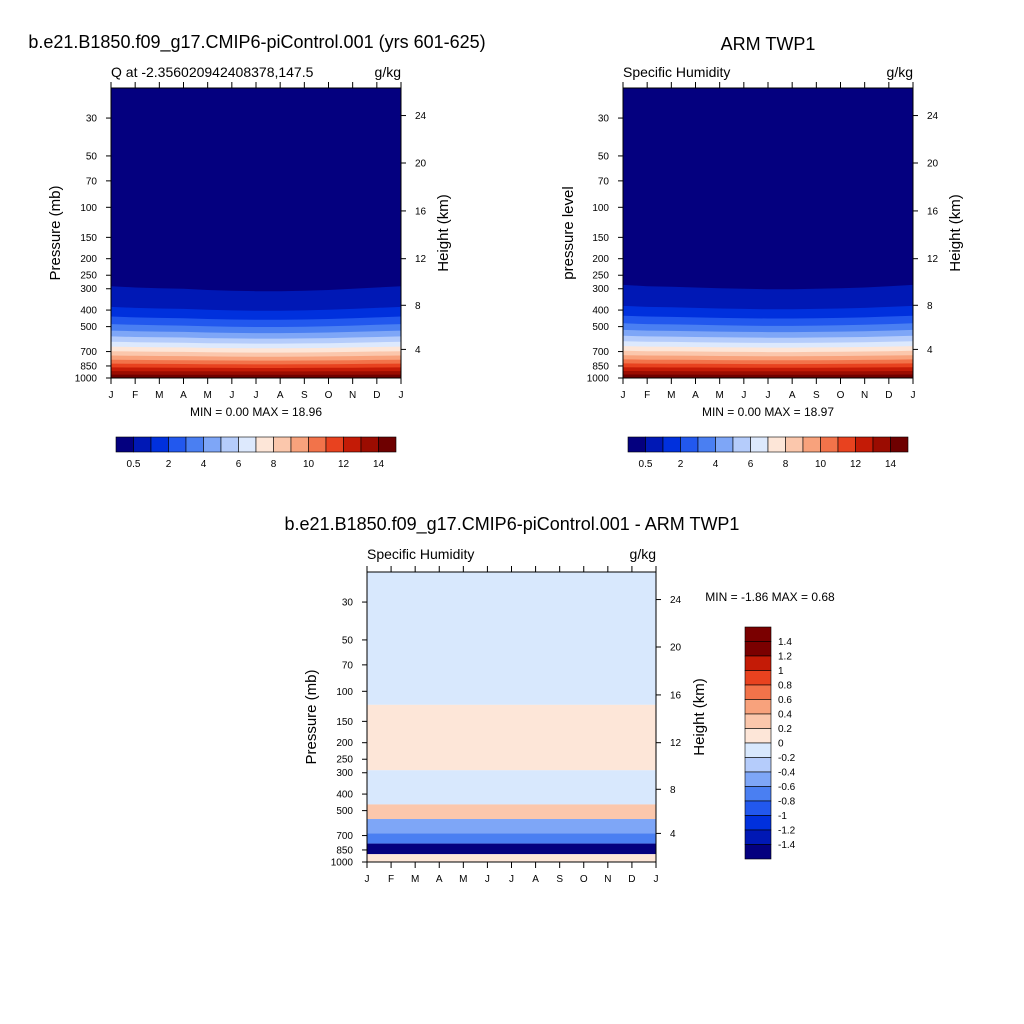  What do you see at coordinates (352, 395) in the screenshot?
I see `x-tick-label: N` at bounding box center [352, 395].